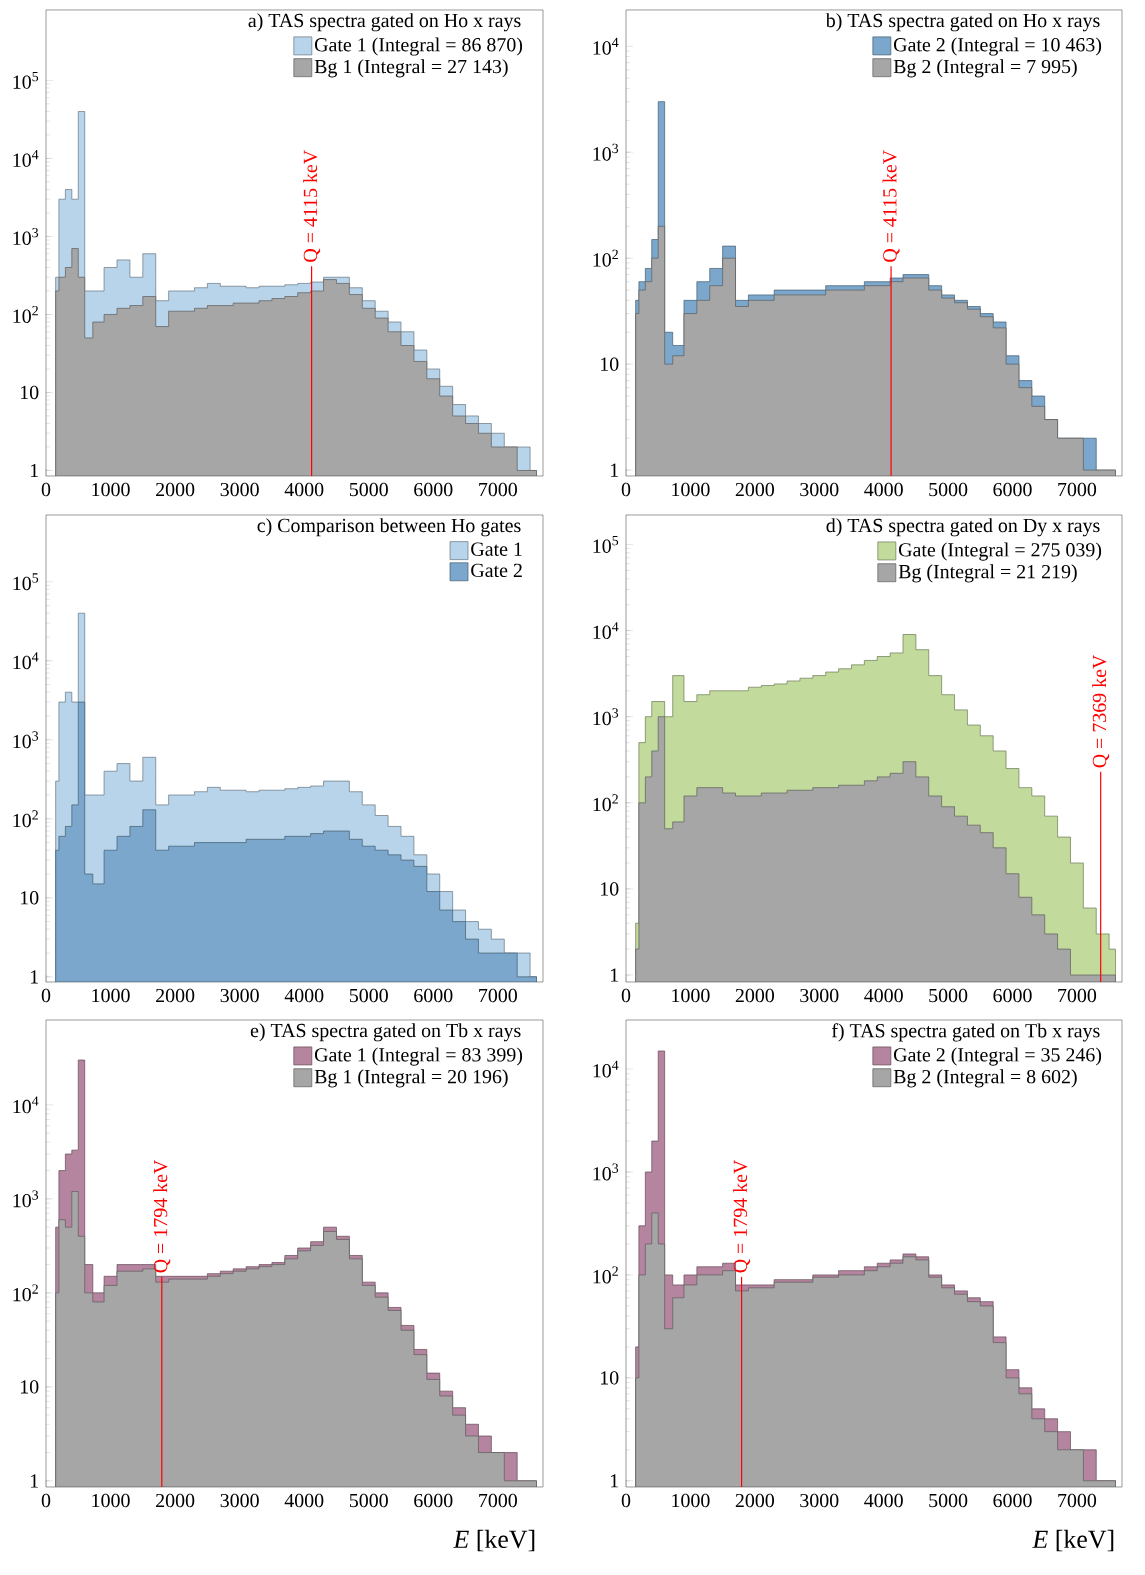  I want to click on legend-label: Gate 1 (Integral = 83 399), so click(418, 1056).